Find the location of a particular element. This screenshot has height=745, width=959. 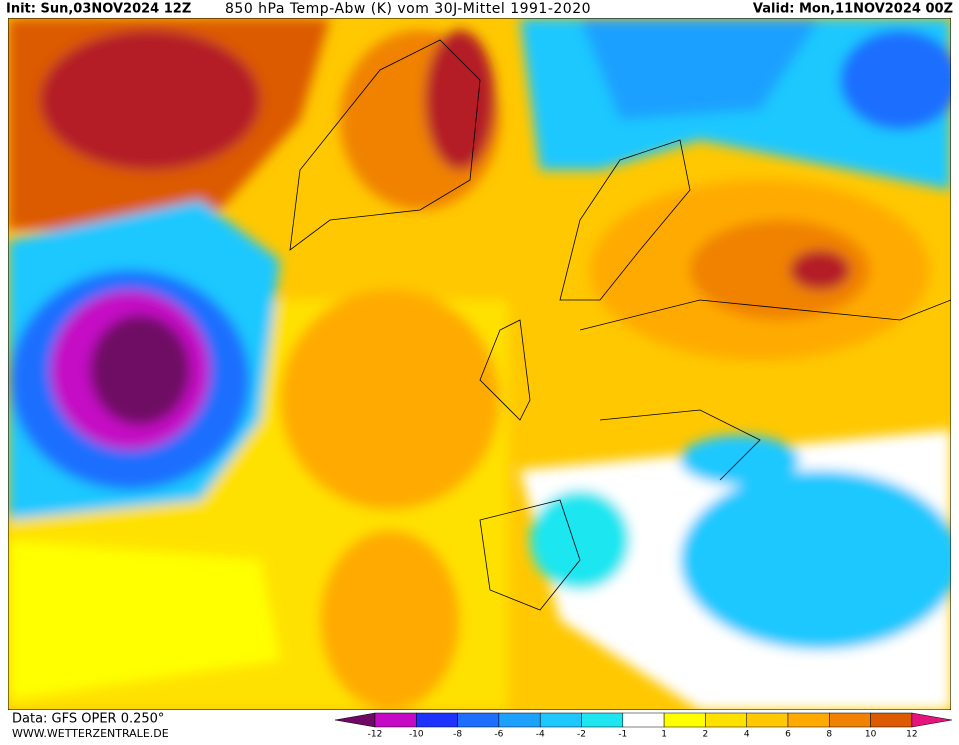

header-init: Init: Sun,03NOV2024 12Z is located at coordinates (98, 9).